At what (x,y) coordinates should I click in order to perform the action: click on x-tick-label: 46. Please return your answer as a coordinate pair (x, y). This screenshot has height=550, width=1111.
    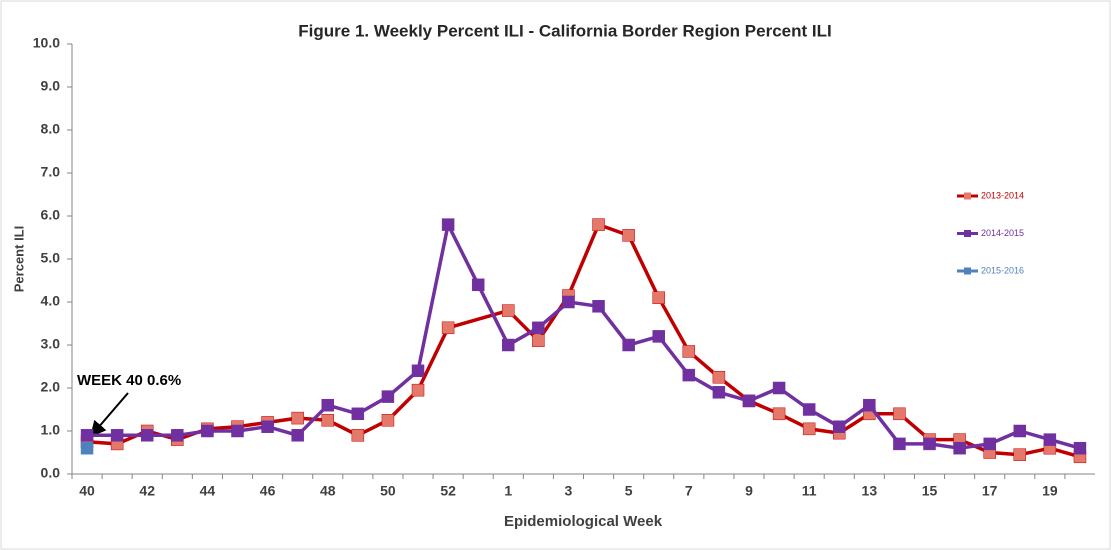
    Looking at the image, I should click on (268, 491).